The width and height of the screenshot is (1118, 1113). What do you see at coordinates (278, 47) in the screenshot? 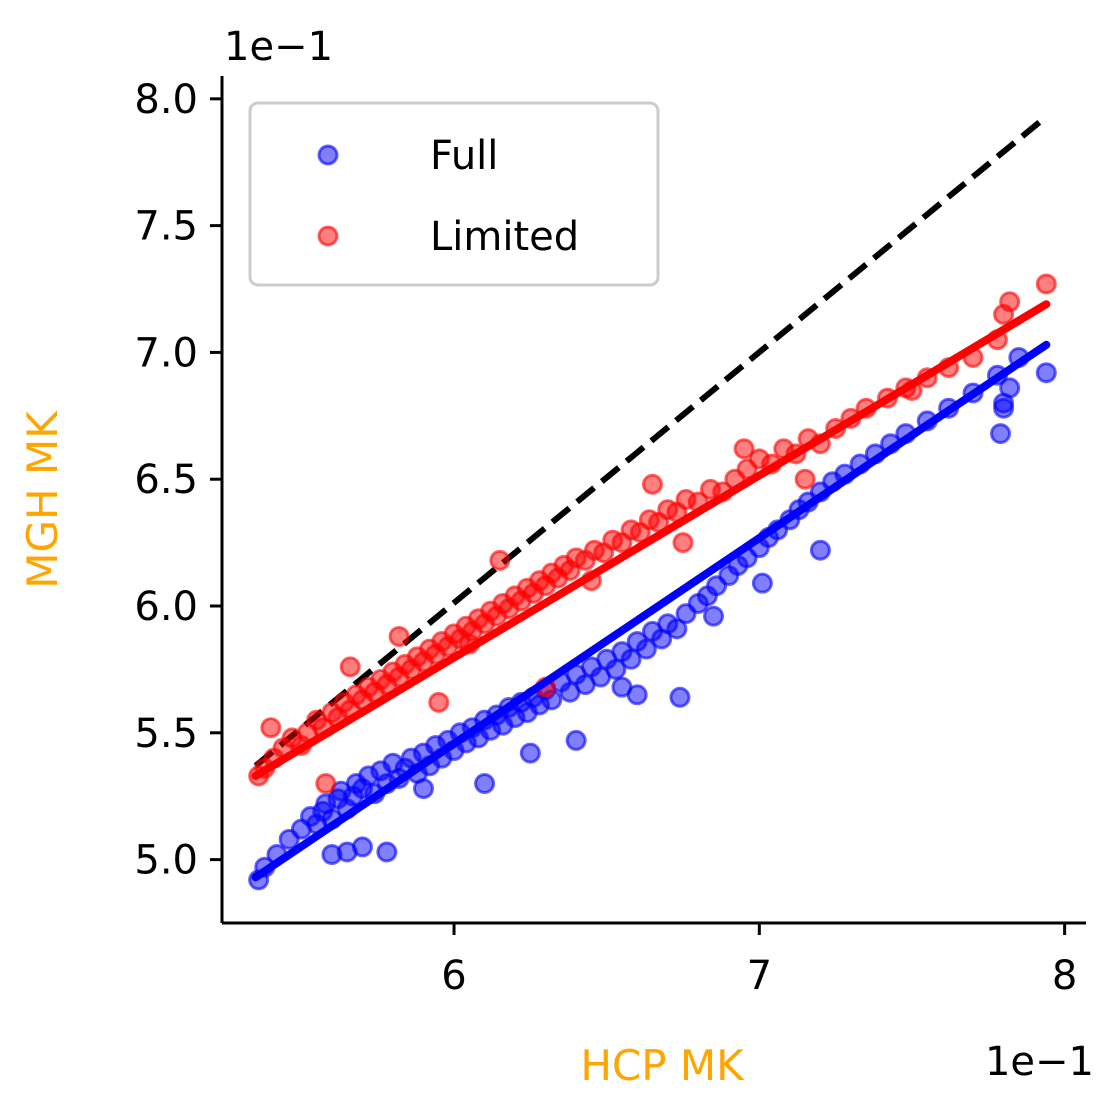
I see `y-offset-label: 1e−1` at bounding box center [278, 47].